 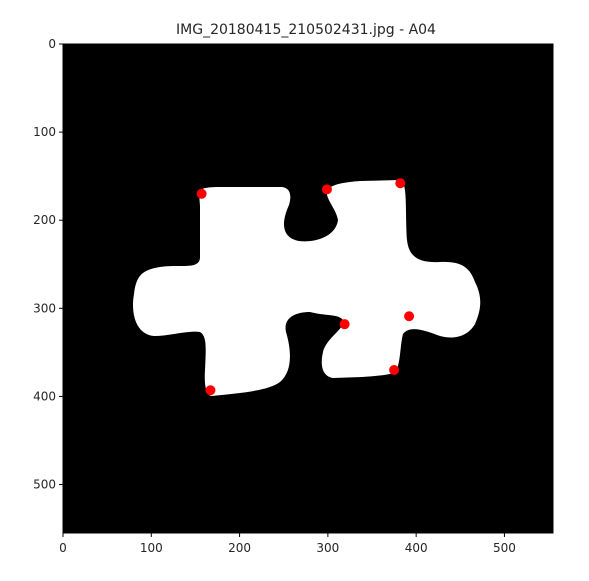 I want to click on y-tick-label: 300, so click(x=44, y=308).